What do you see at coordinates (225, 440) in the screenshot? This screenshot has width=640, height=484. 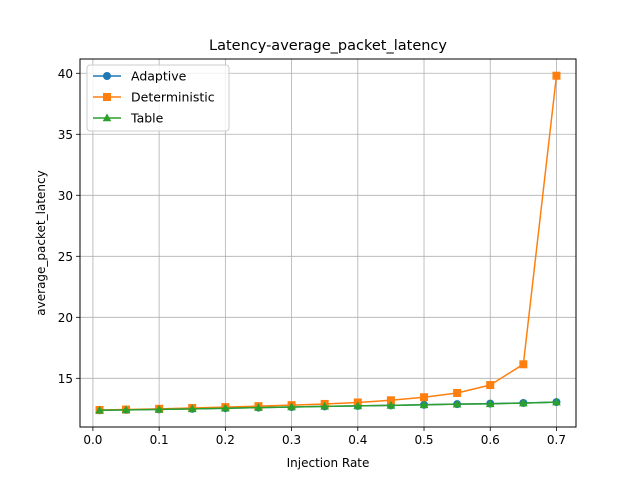 I see `x-tick-label: 0.2` at bounding box center [225, 440].